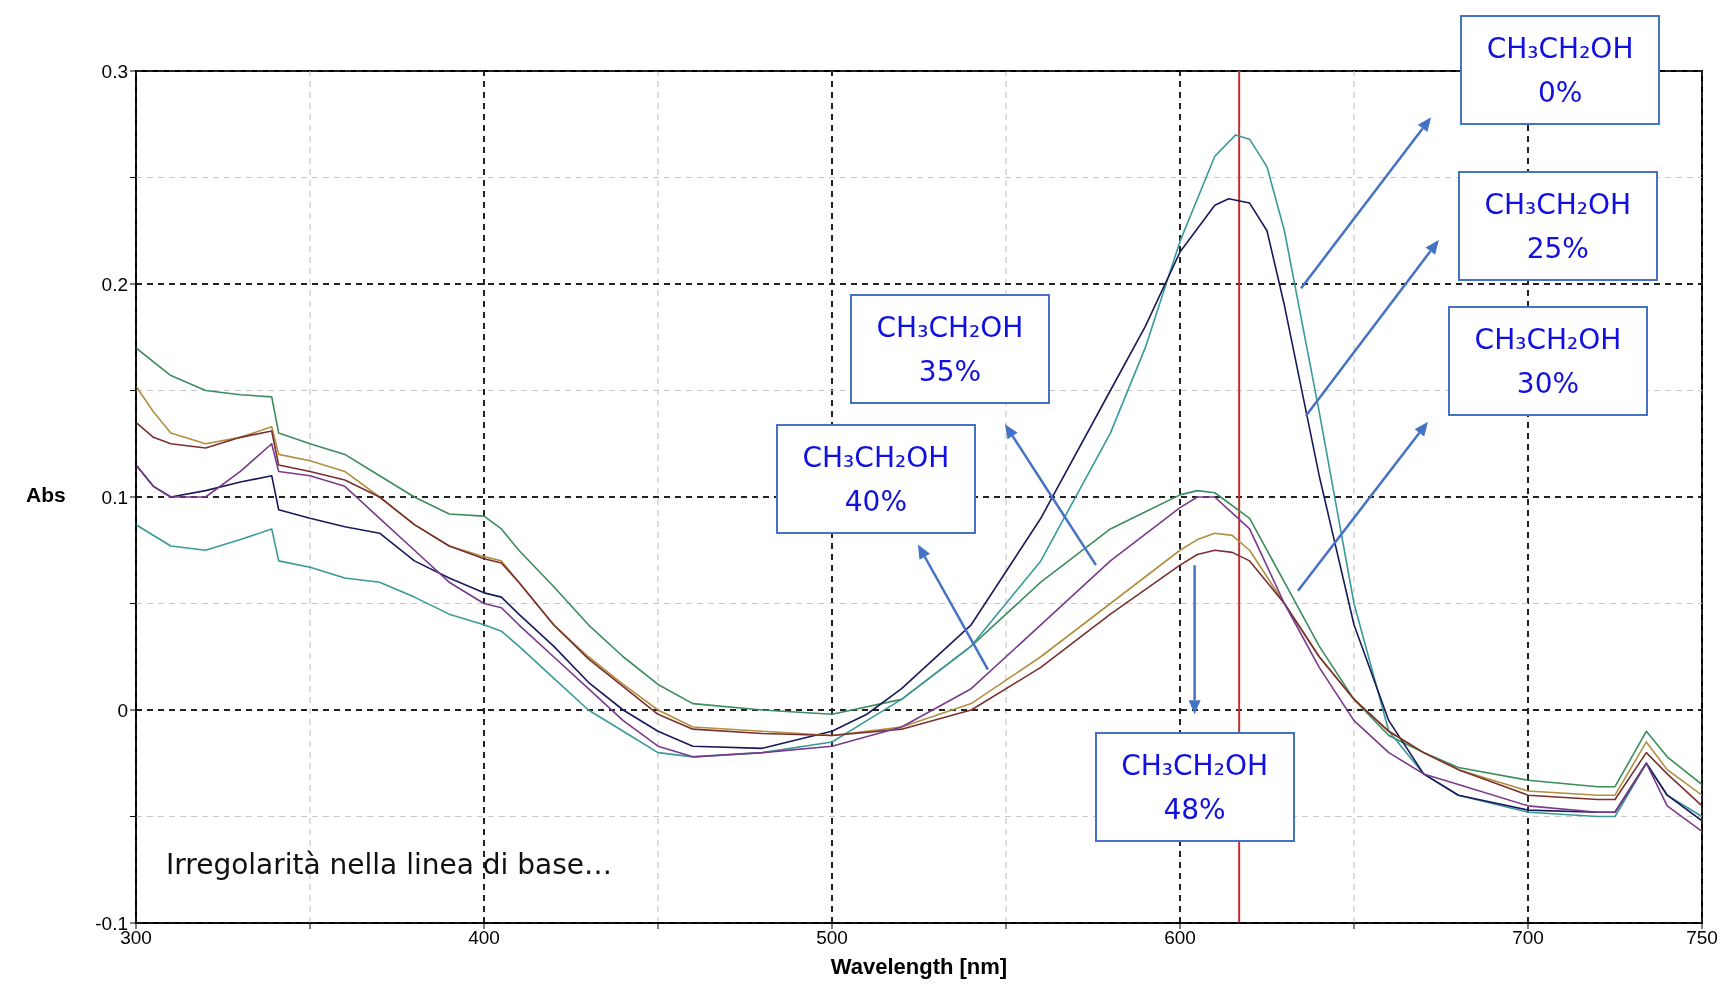  Describe the element at coordinates (832, 938) in the screenshot. I see `x-tick-label: 500` at that location.